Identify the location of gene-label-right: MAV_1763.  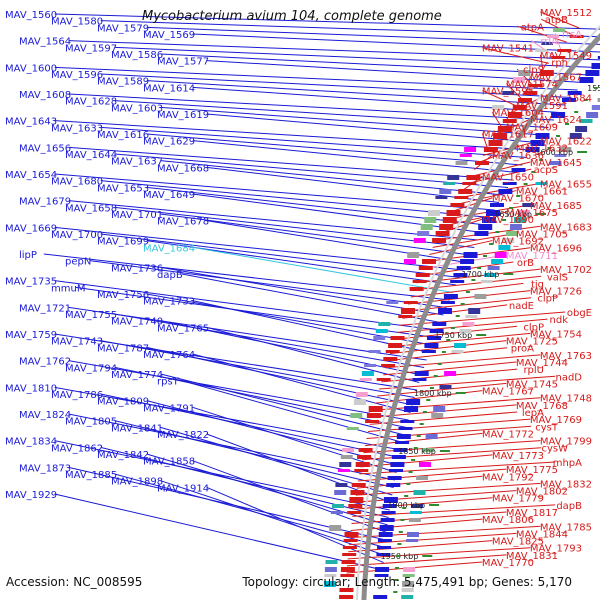
(566, 356).